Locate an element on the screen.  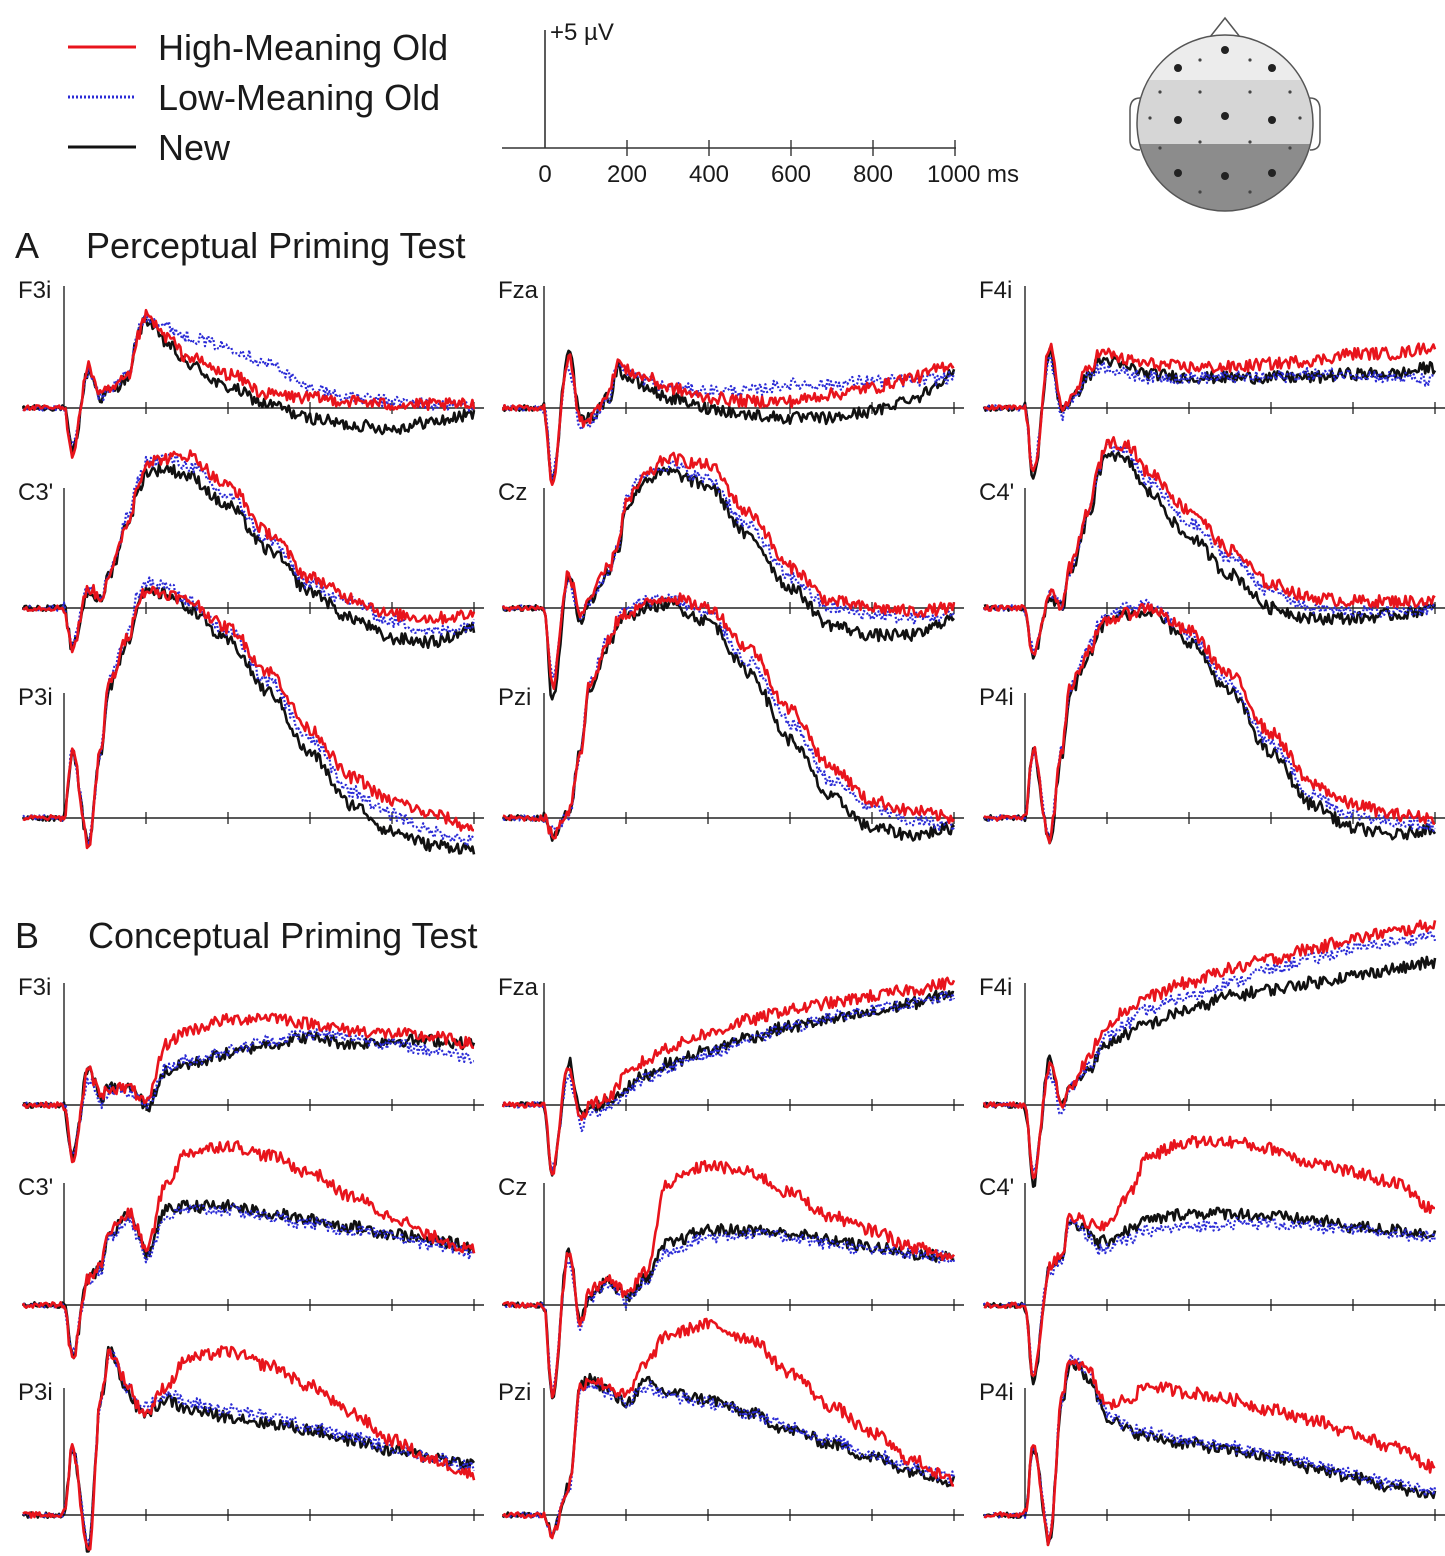
erp-panel-b-p4i: P4i is located at coordinates (1212, 1450).